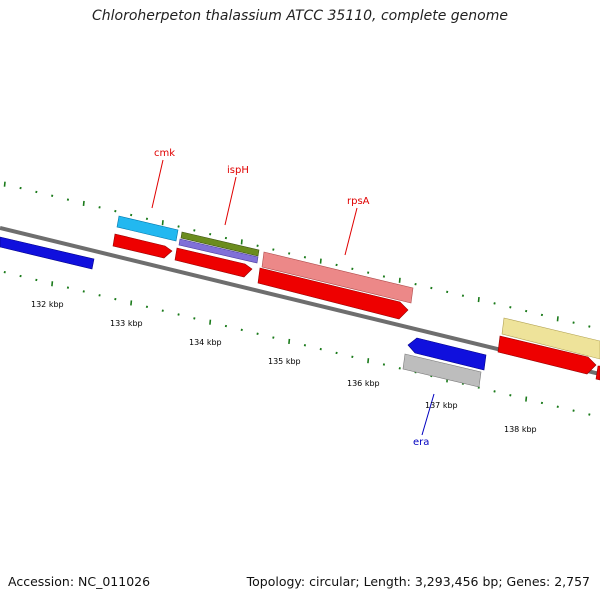  What do you see at coordinates (238, 170) in the screenshot?
I see `gene-label-isph: ispH` at bounding box center [238, 170].